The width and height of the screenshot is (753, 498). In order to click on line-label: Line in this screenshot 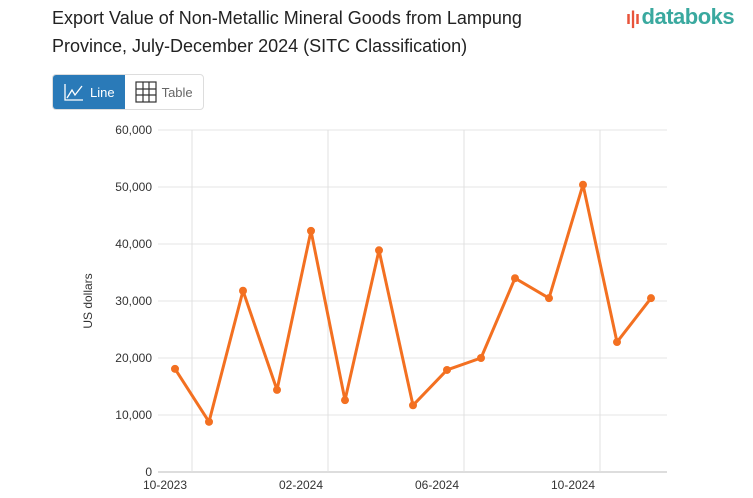, I will do `click(102, 92)`.